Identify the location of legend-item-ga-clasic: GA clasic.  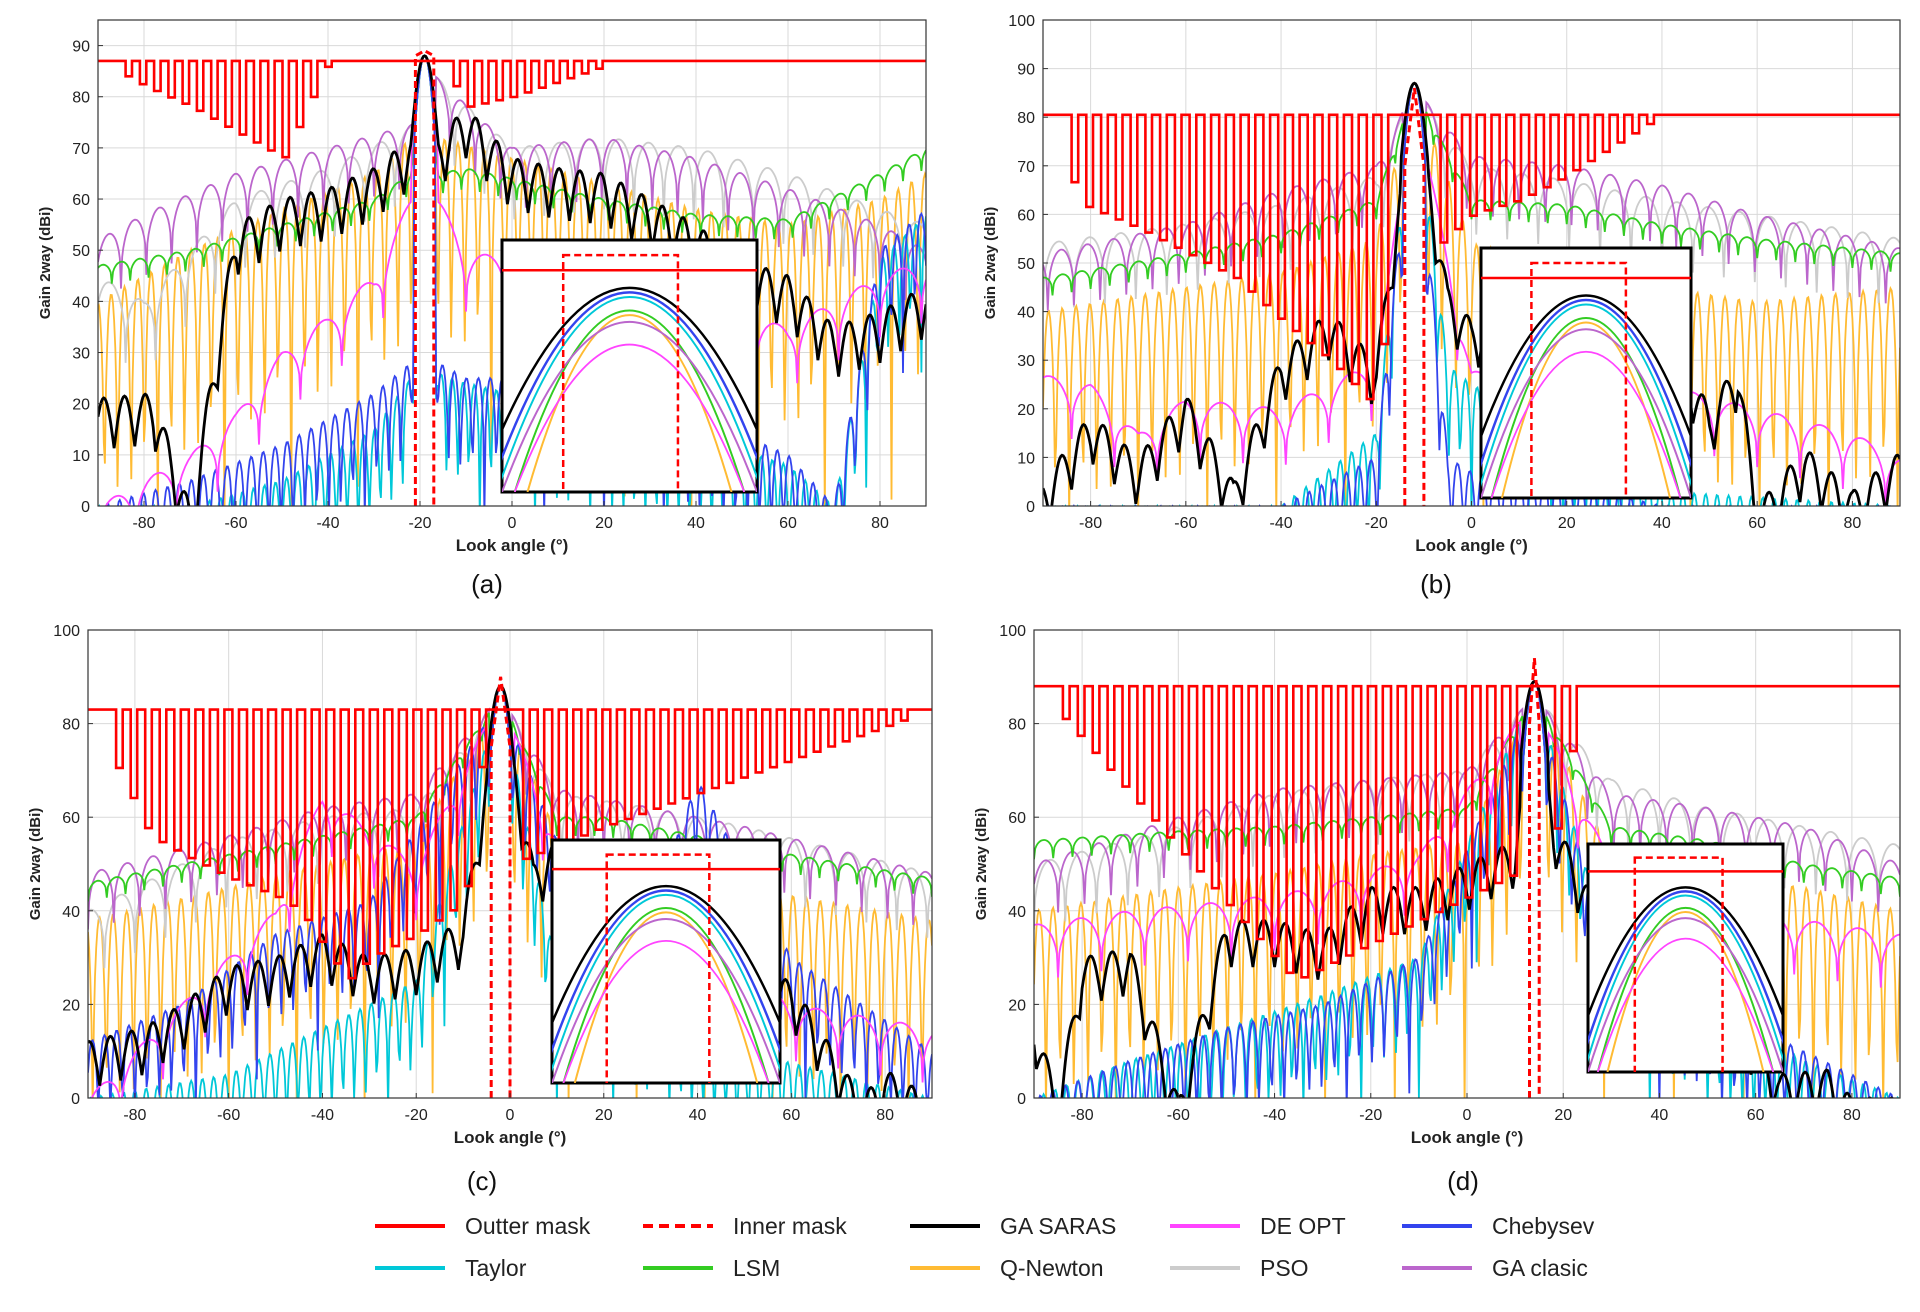
(1495, 1268).